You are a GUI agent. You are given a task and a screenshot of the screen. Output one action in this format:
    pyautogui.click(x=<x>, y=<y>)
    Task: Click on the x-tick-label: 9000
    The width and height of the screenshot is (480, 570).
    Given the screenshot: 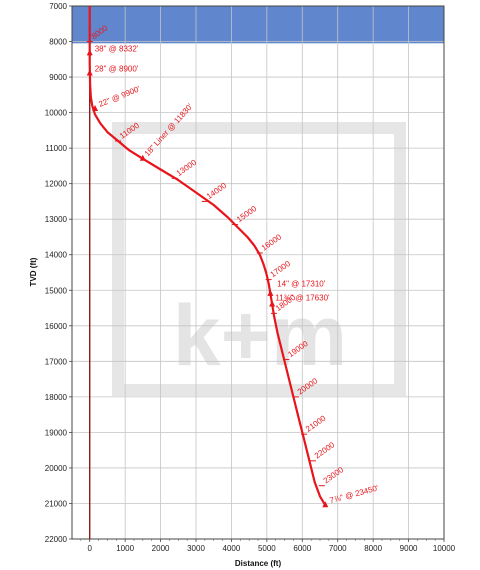 What is the action you would take?
    pyautogui.click(x=409, y=548)
    